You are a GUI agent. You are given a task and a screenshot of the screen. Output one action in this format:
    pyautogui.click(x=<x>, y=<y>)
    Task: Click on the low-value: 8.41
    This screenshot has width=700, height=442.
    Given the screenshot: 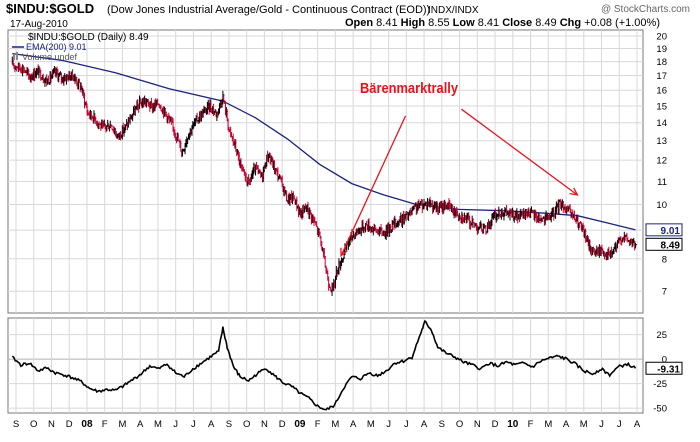 What is the action you would take?
    pyautogui.click(x=488, y=23)
    